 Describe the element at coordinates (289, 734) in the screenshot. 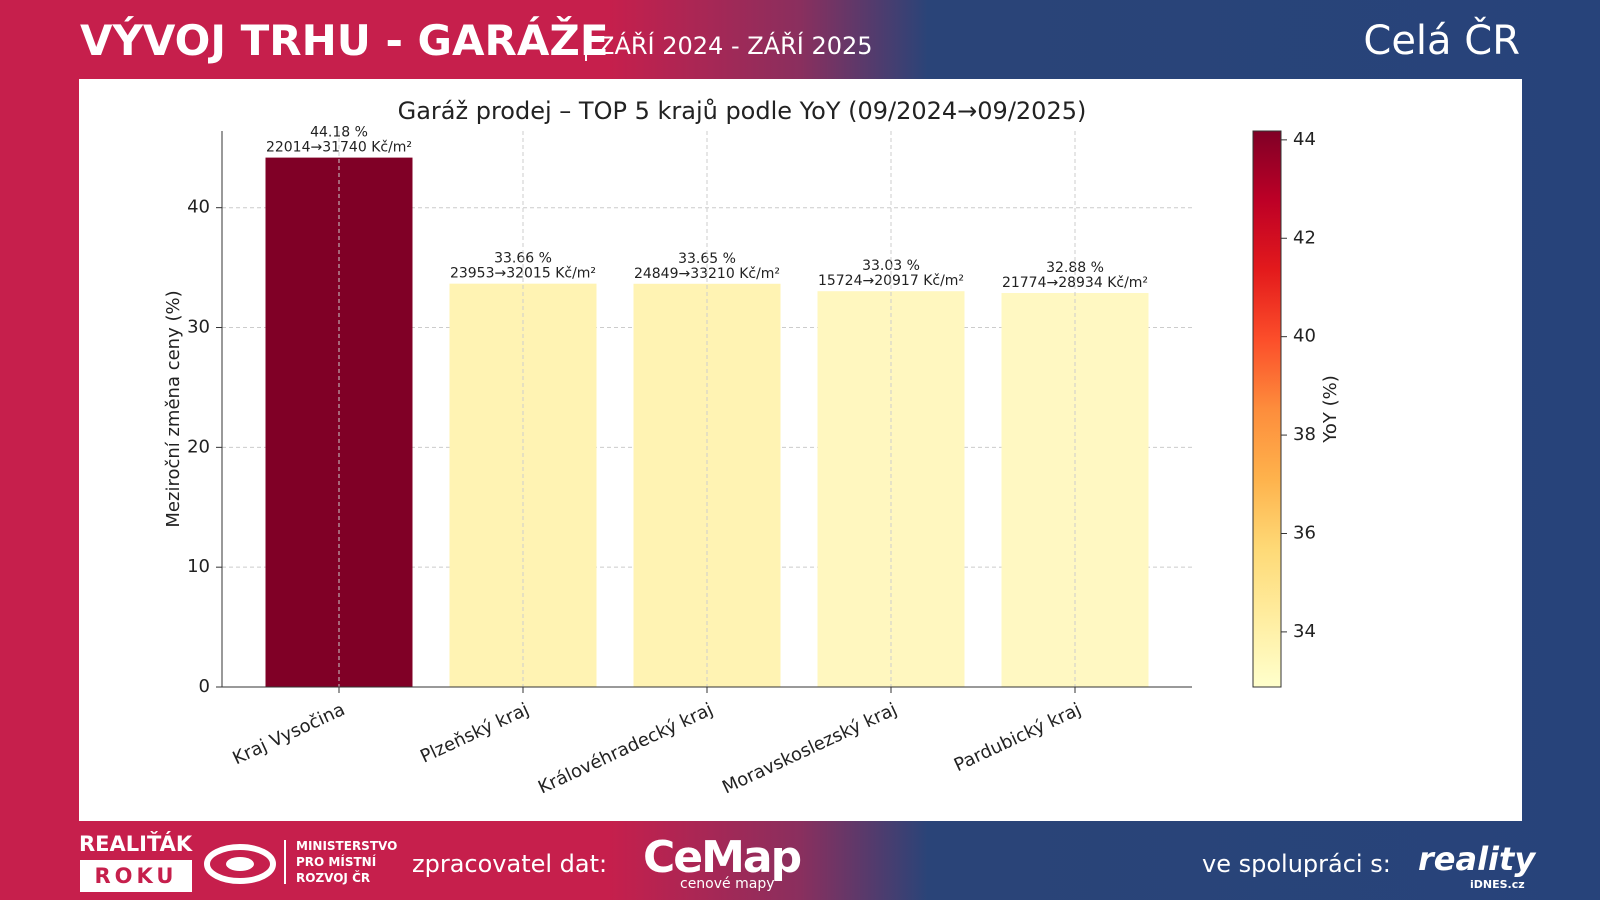

I see `x-tick-label: Kraj Vysočina` at that location.